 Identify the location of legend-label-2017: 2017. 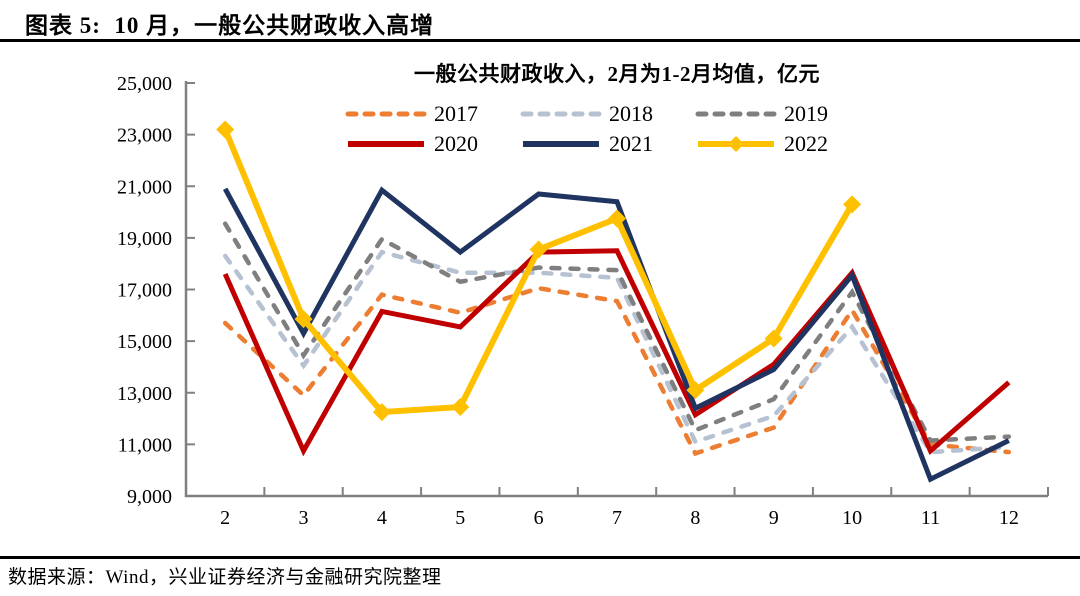
(456, 113).